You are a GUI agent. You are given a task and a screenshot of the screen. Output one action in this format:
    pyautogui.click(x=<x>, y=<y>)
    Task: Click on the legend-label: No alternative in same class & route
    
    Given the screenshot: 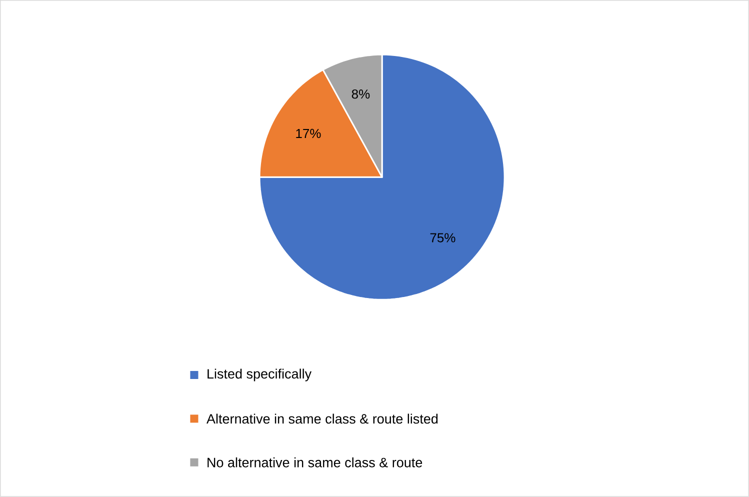 What is the action you would take?
    pyautogui.click(x=315, y=462)
    